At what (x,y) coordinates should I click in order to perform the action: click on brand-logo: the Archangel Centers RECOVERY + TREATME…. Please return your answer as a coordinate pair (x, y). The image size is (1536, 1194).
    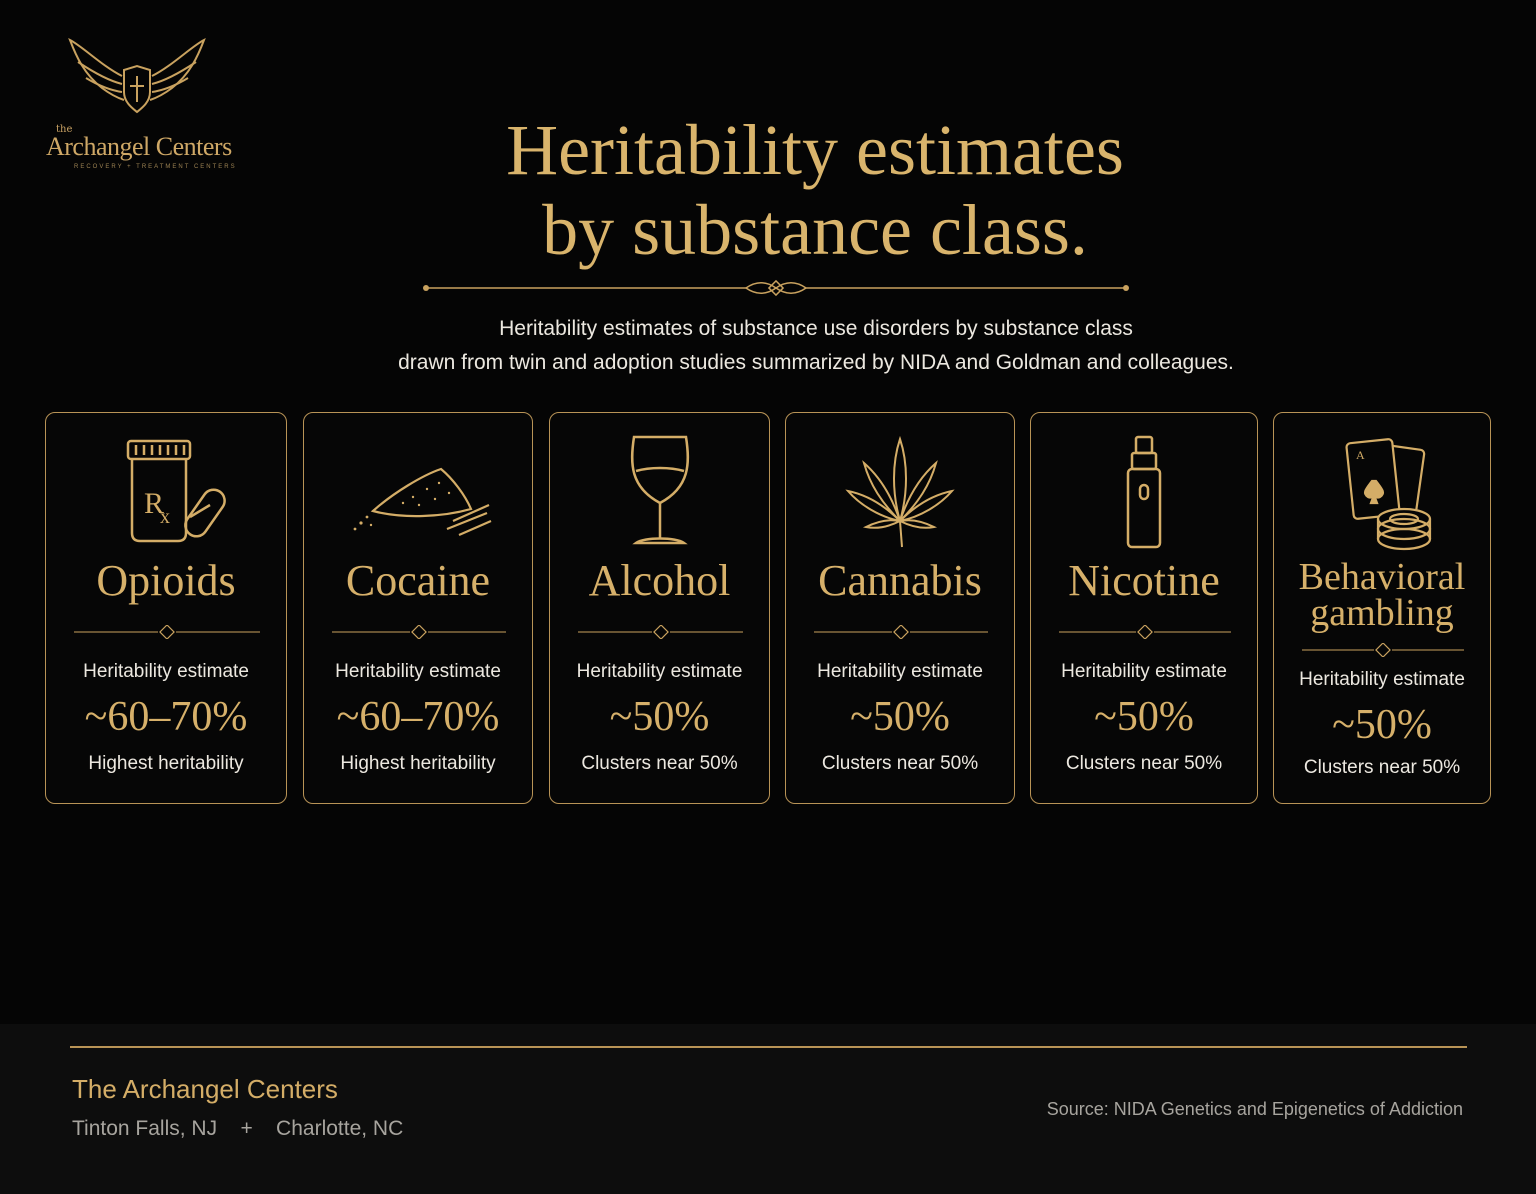
    Looking at the image, I should click on (140, 106).